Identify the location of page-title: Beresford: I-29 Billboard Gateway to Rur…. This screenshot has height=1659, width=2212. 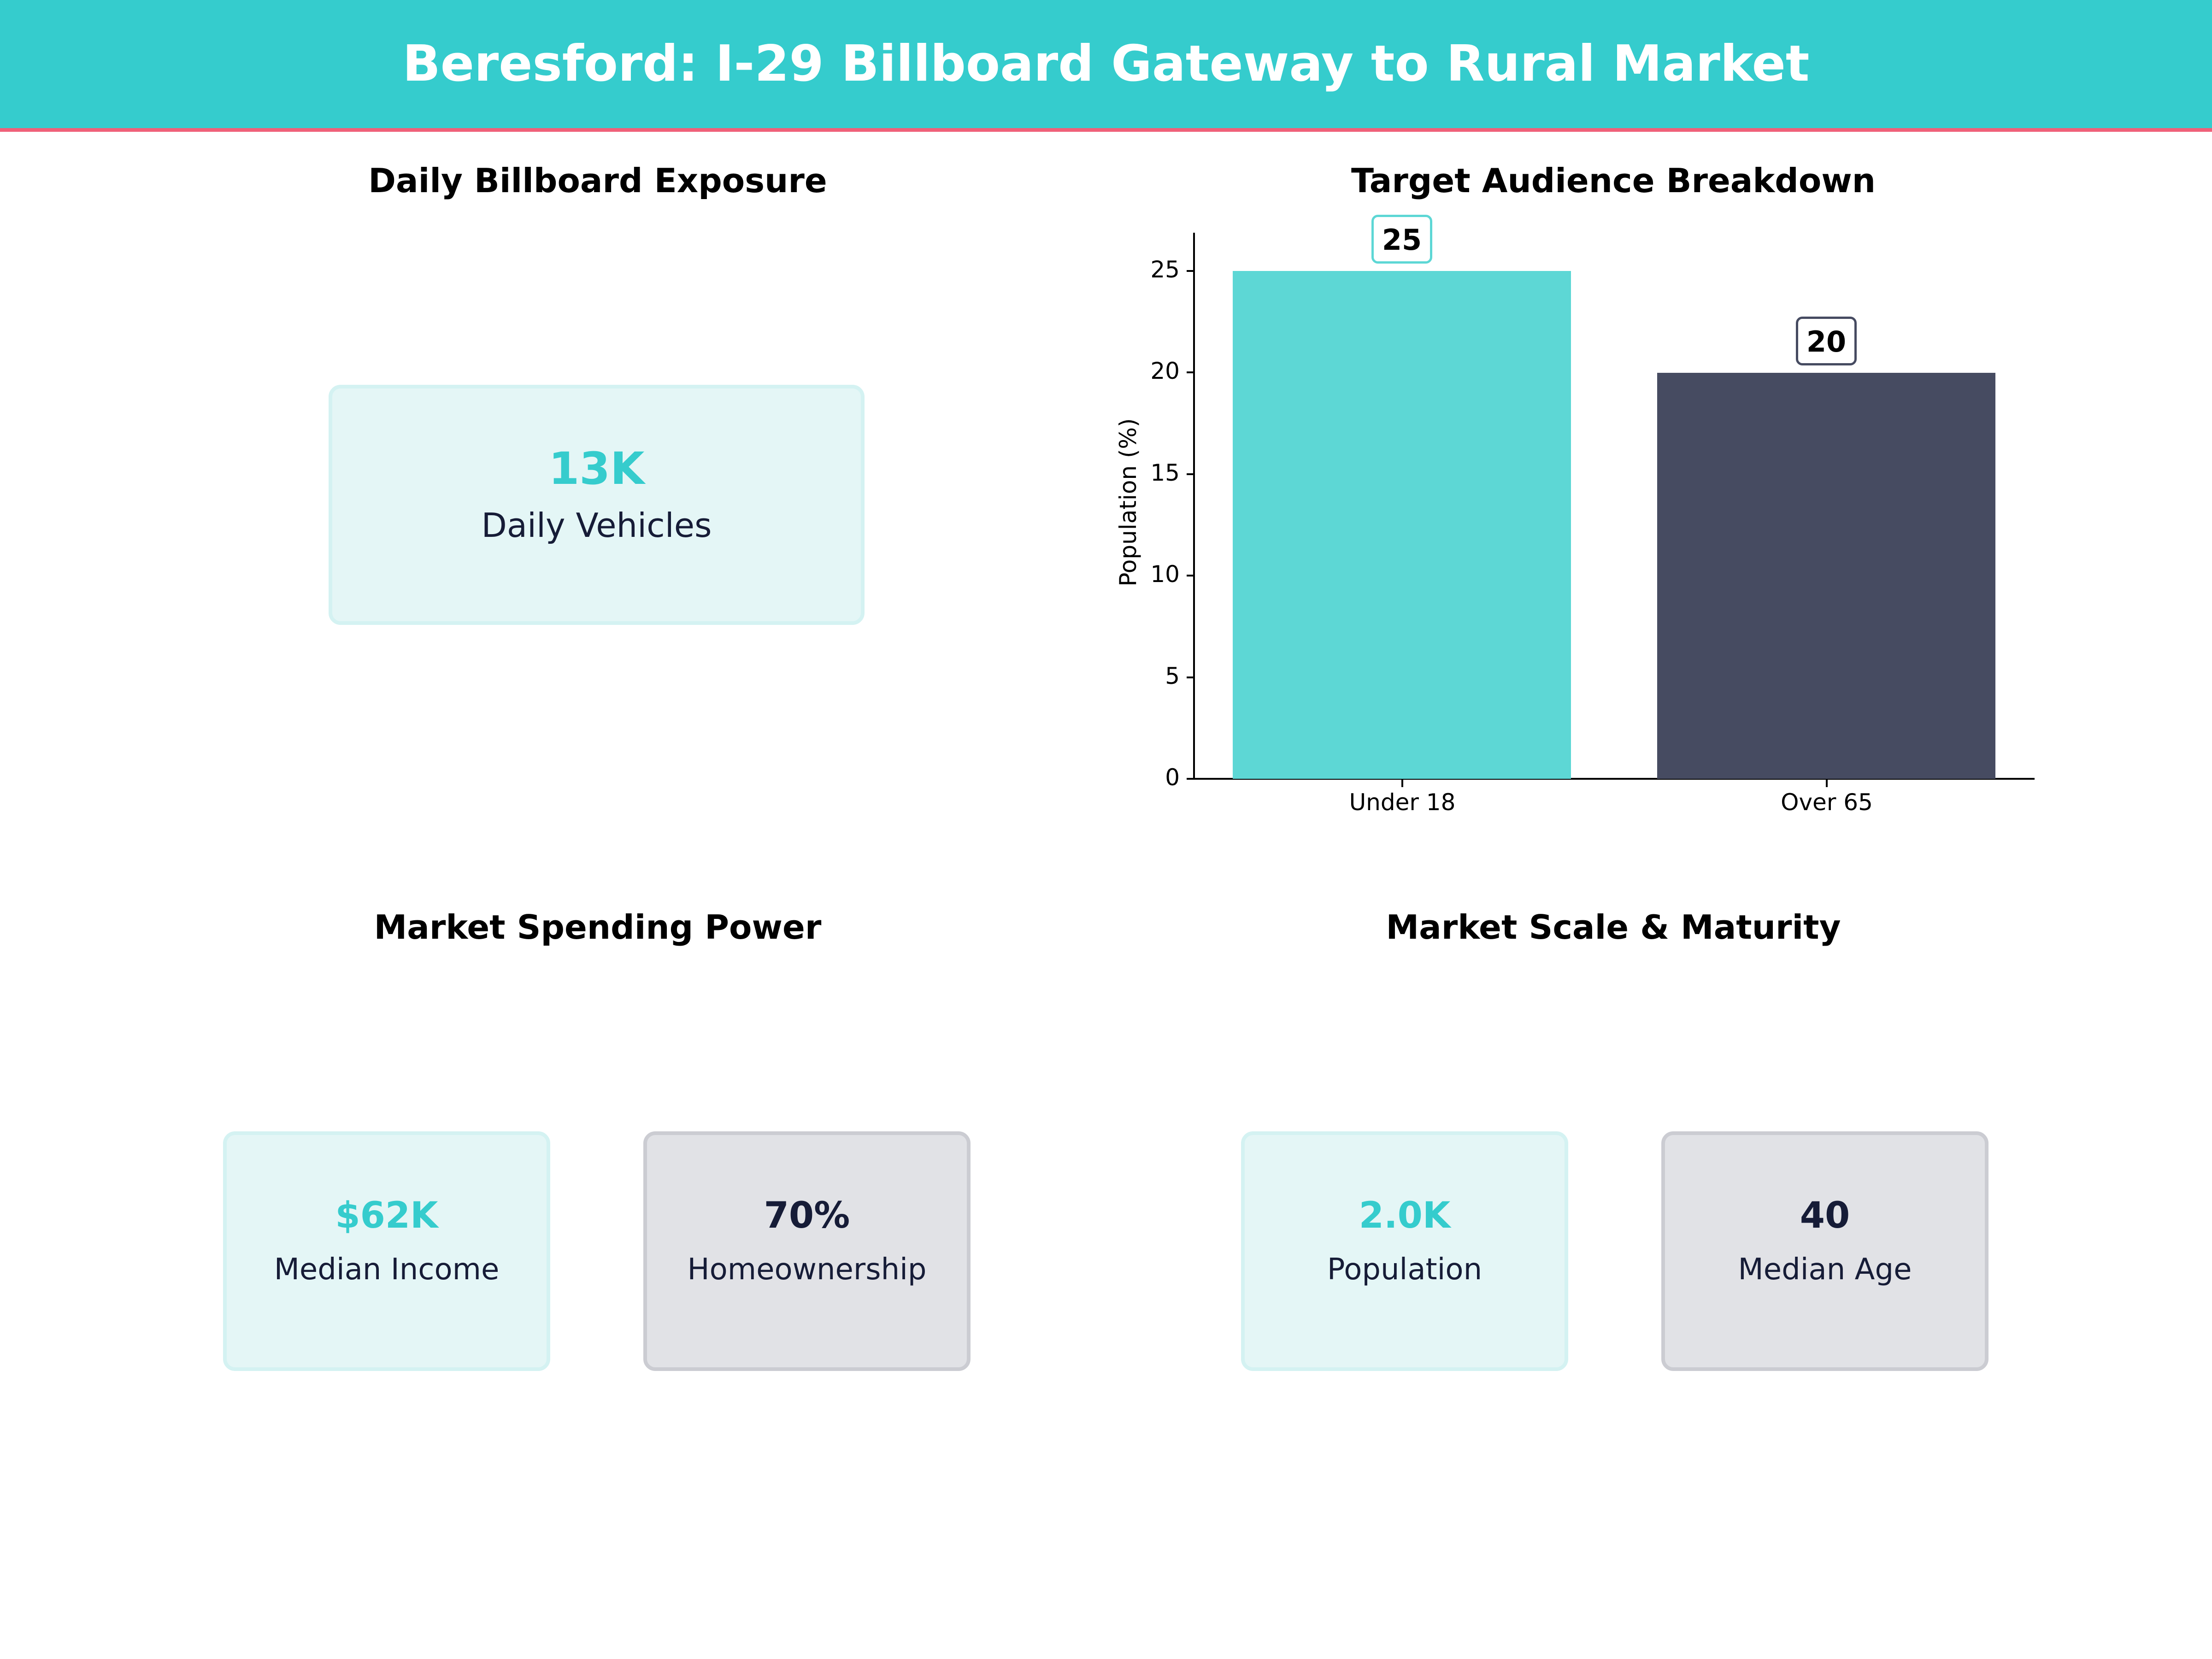
(1106, 64).